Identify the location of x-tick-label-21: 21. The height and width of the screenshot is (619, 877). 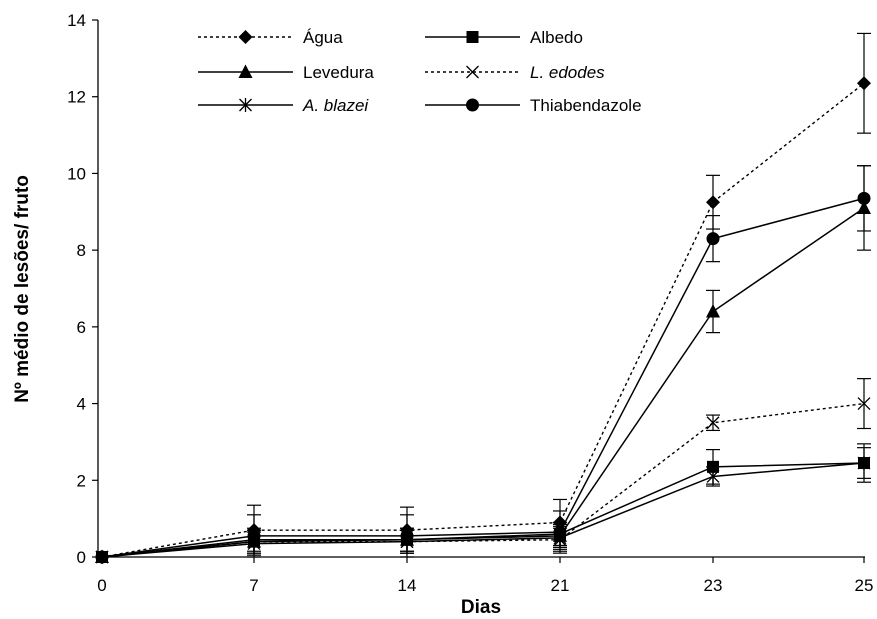
(560, 585).